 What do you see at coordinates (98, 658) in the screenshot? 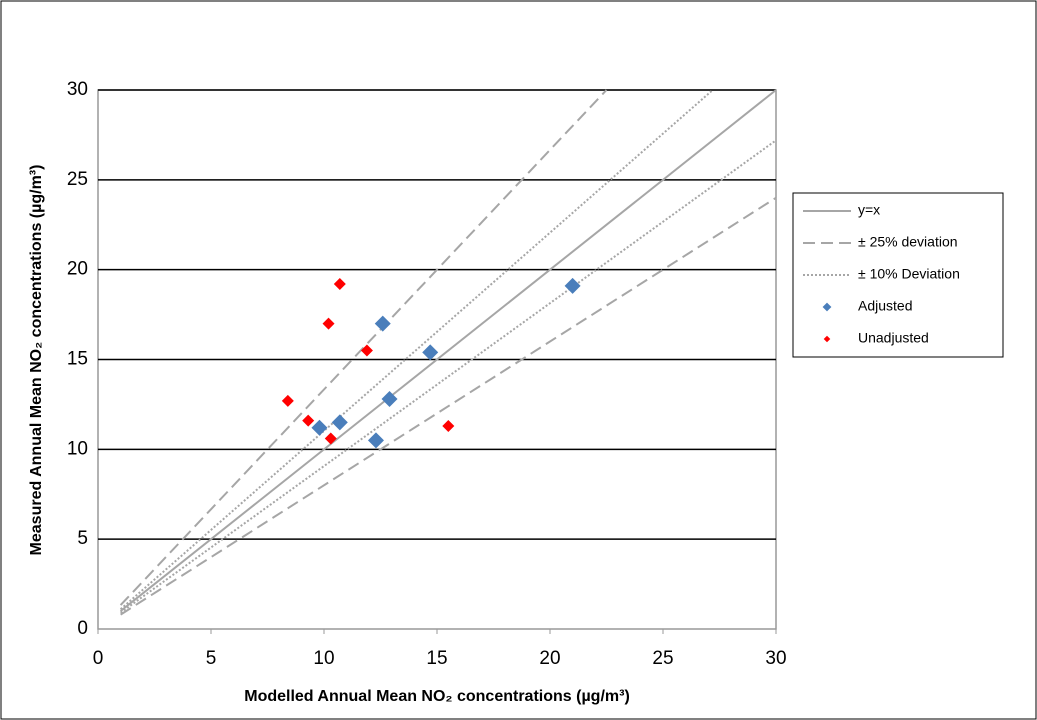
I see `x-tick-label: 0` at bounding box center [98, 658].